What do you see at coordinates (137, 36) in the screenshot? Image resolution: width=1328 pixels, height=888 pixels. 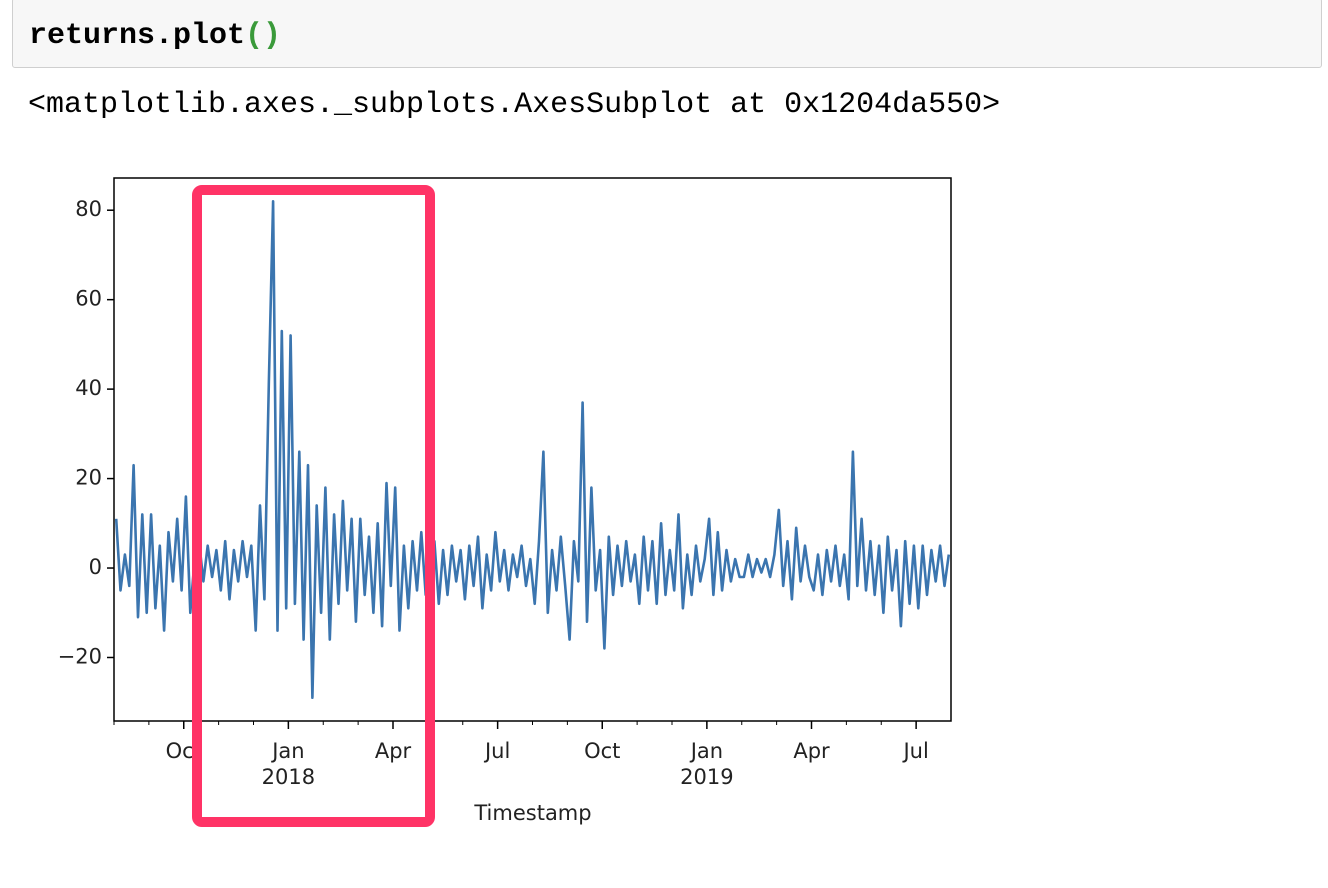 I see `code: returns.plot` at bounding box center [137, 36].